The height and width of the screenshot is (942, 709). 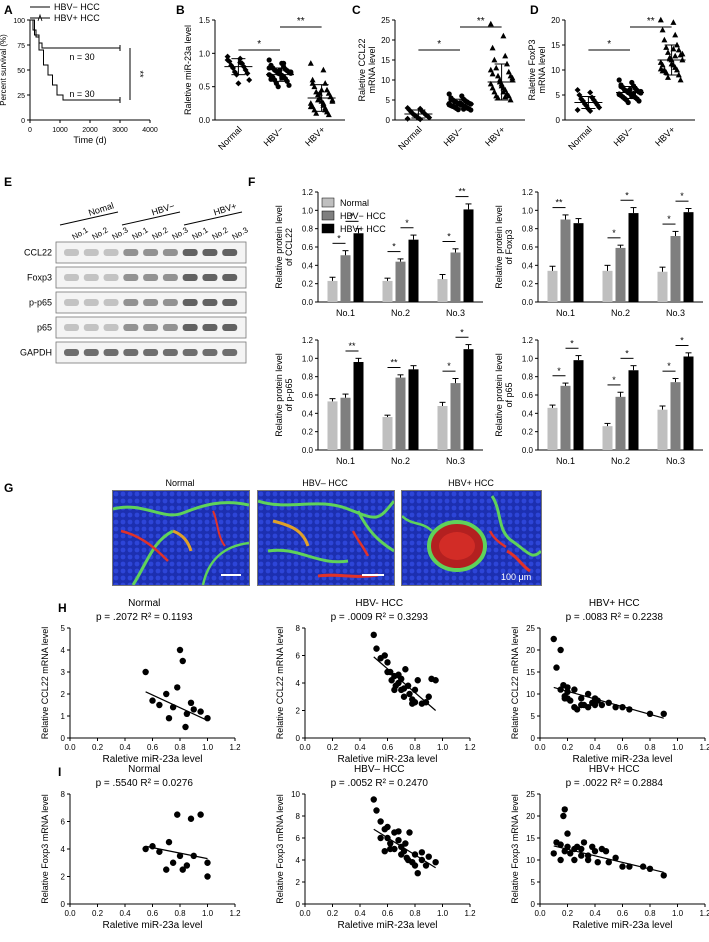 I want to click on panelI-0-ytick-label: 6, so click(x=63, y=822).